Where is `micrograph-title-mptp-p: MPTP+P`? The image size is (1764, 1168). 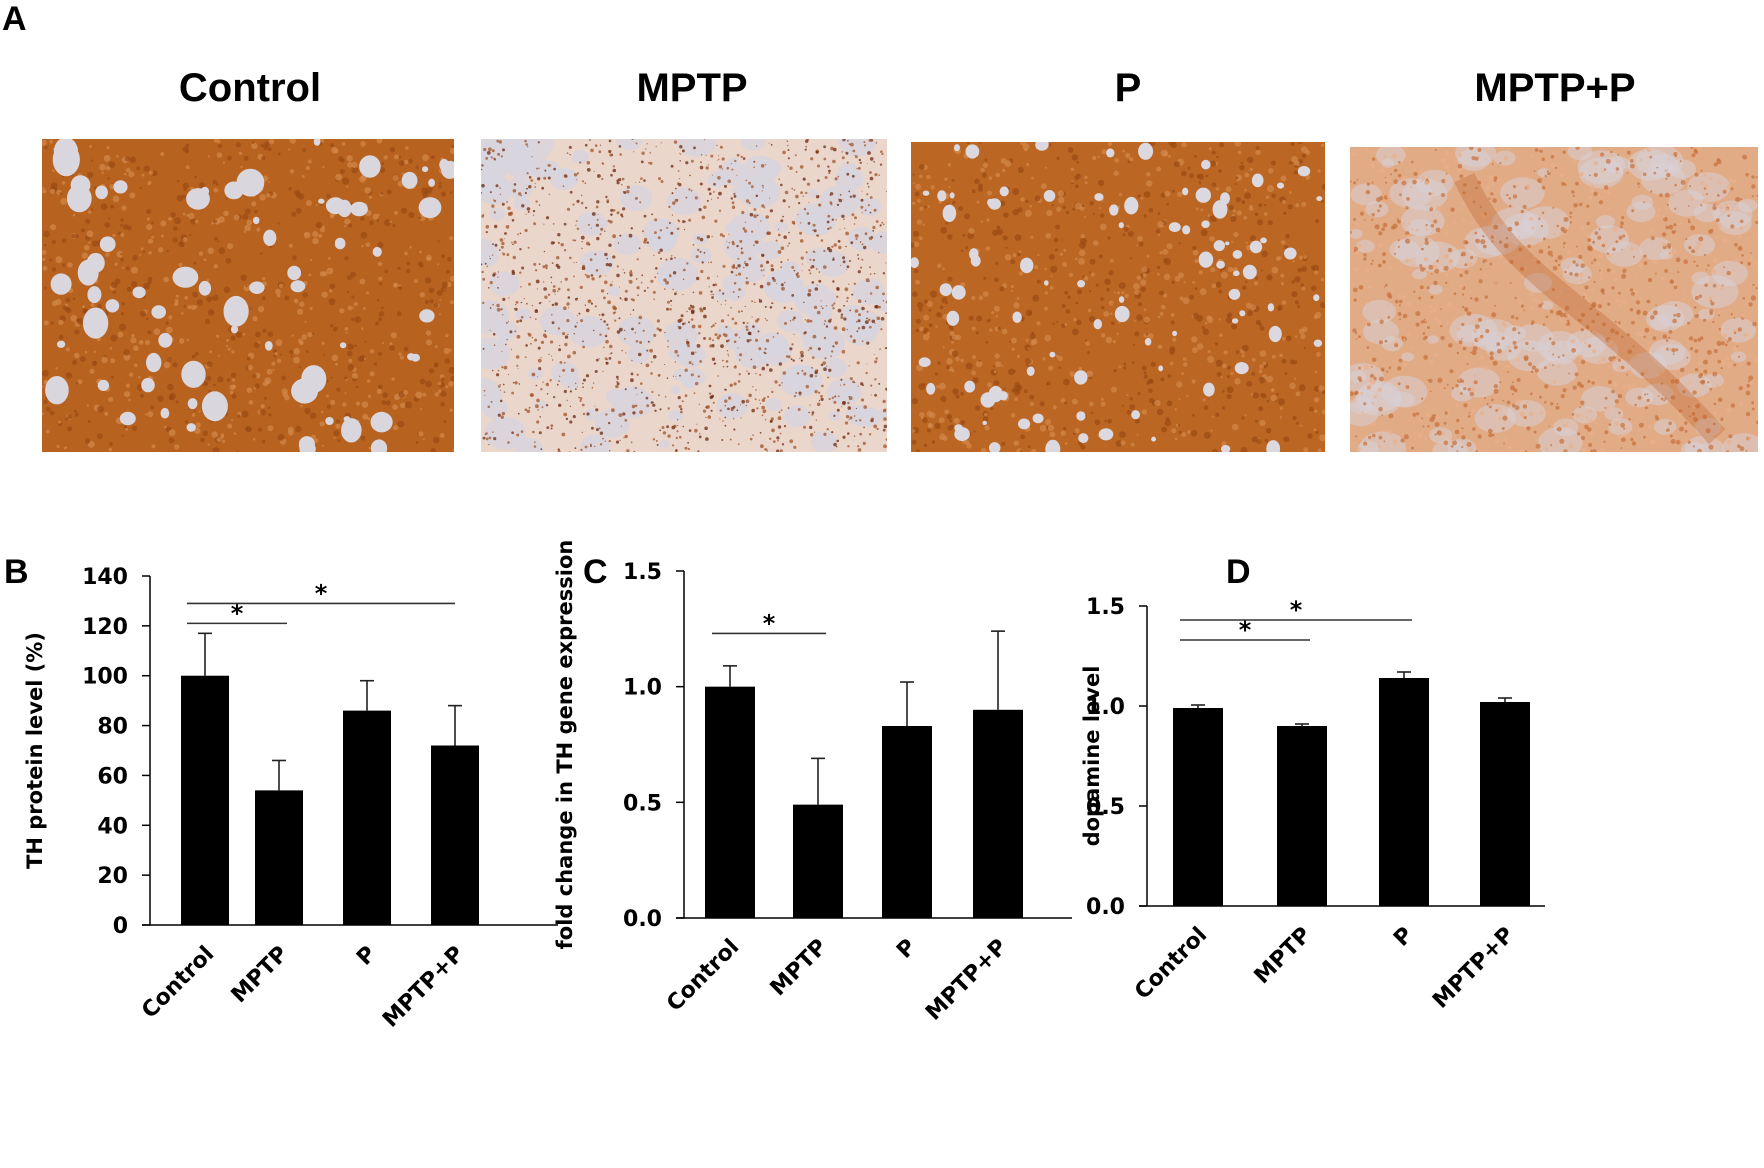
micrograph-title-mptp-p: MPTP+P is located at coordinates (1555, 88).